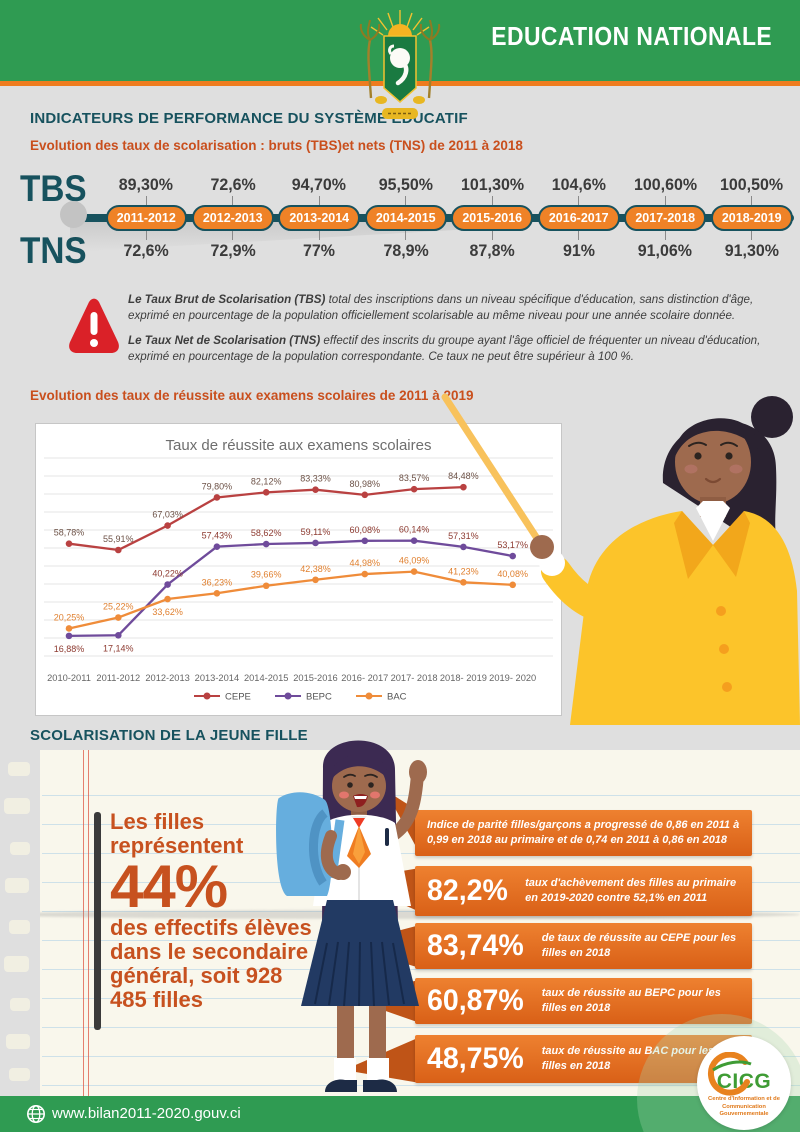 This screenshot has width=800, height=1132. I want to click on svg-text: 2018- 2019, so click(463, 678).